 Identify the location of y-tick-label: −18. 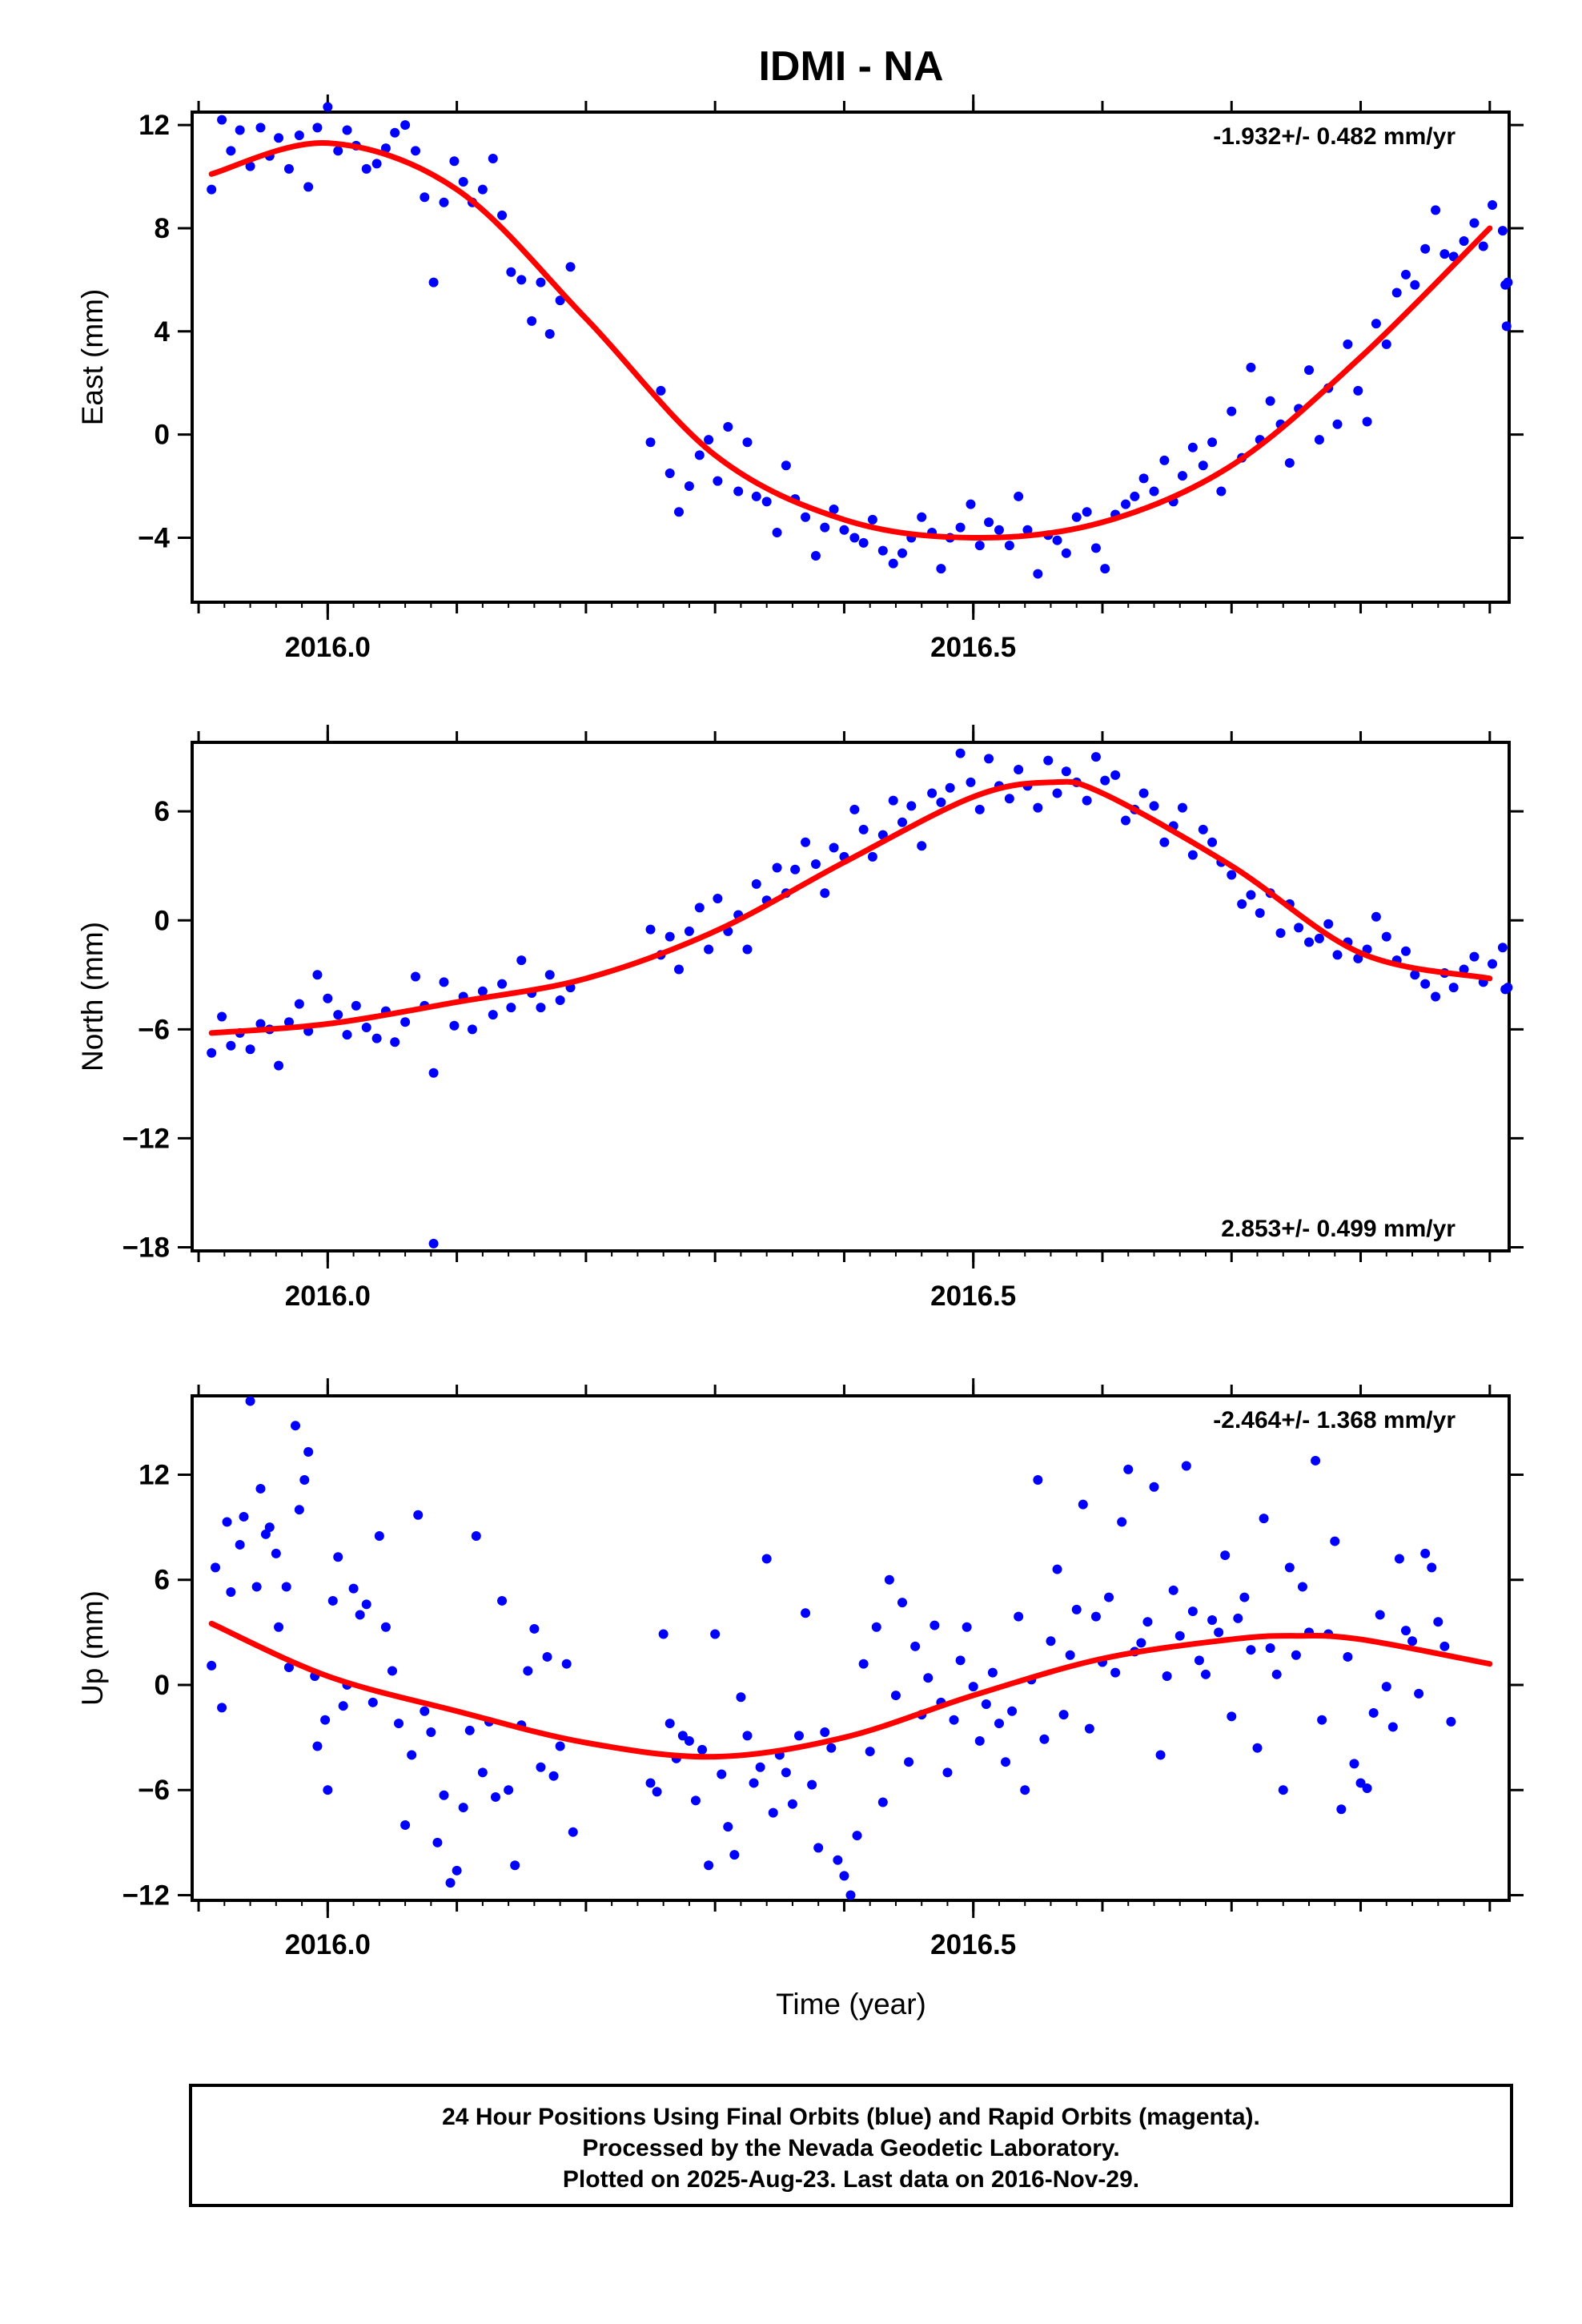
(146, 1247).